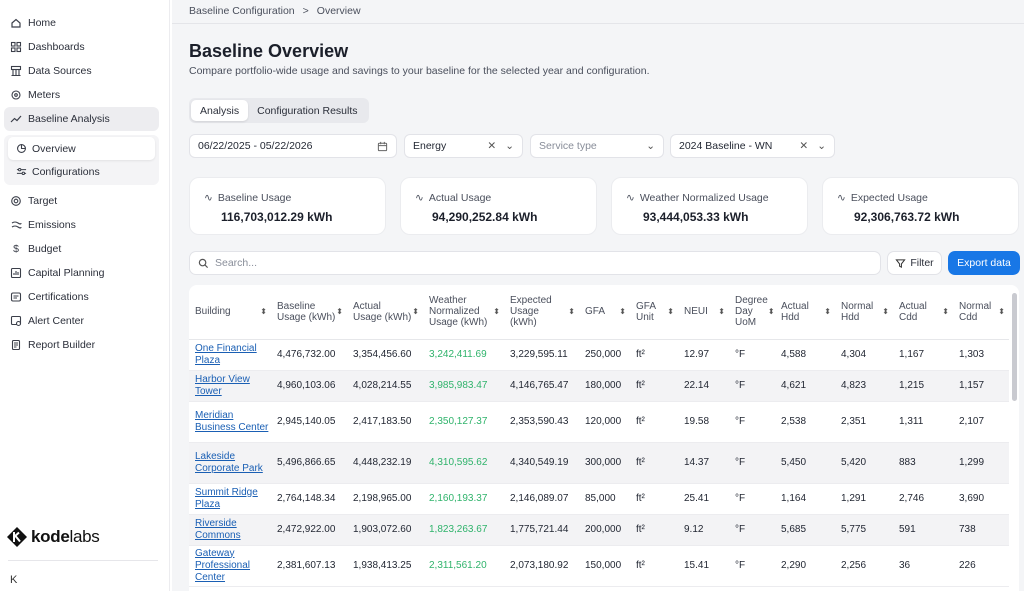  What do you see at coordinates (385, 499) in the screenshot?
I see `table-cell: 2,198,965.00` at bounding box center [385, 499].